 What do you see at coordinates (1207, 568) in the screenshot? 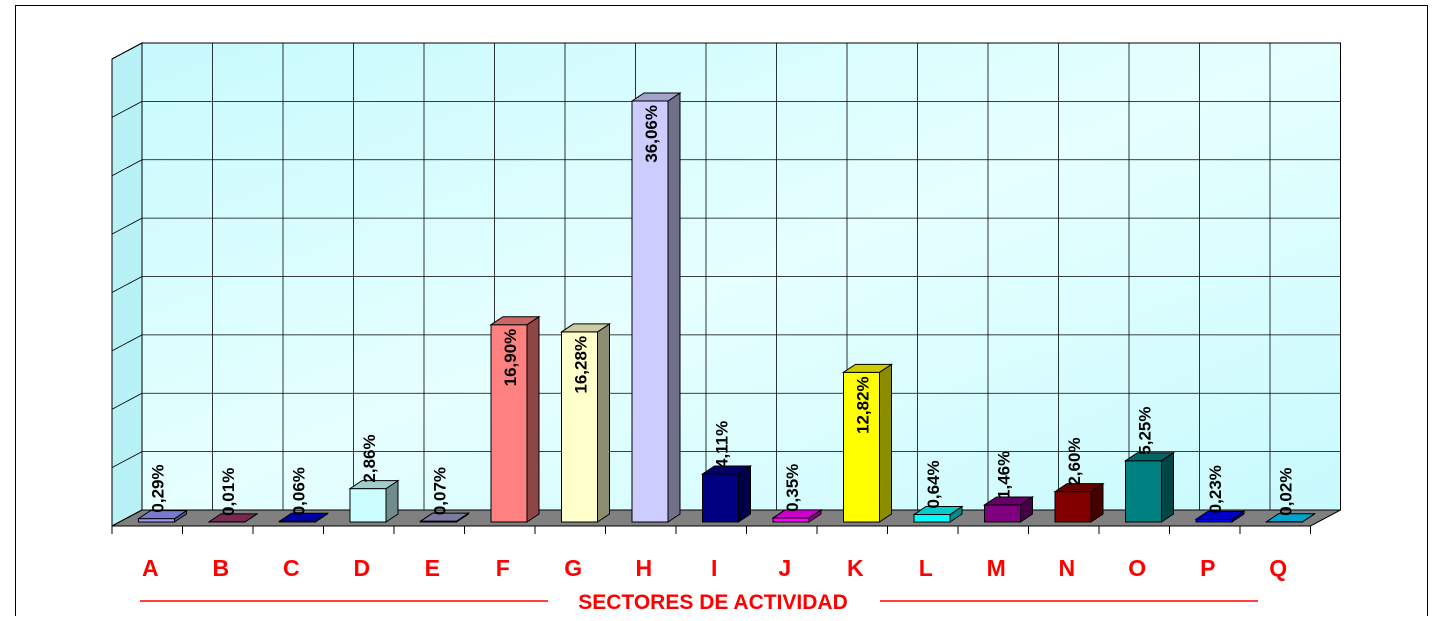
I see `x-tick-label: P` at bounding box center [1207, 568].